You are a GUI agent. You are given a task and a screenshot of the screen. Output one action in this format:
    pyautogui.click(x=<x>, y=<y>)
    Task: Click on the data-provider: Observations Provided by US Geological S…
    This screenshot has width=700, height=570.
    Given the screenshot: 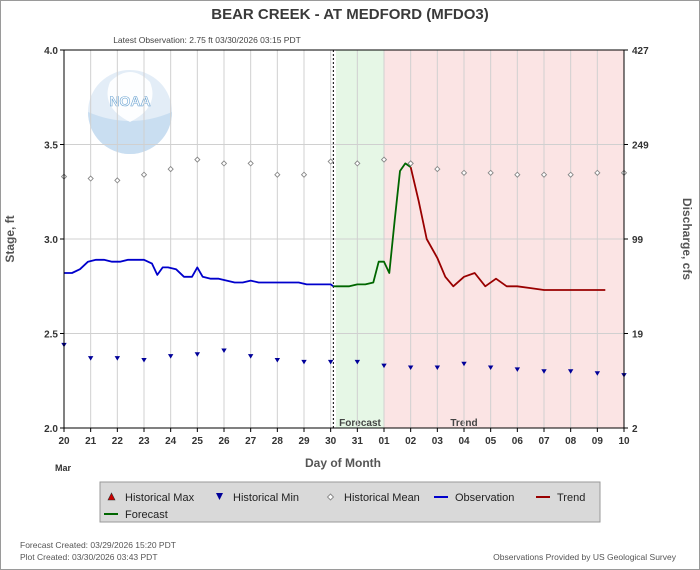 What is the action you would take?
    pyautogui.click(x=585, y=557)
    